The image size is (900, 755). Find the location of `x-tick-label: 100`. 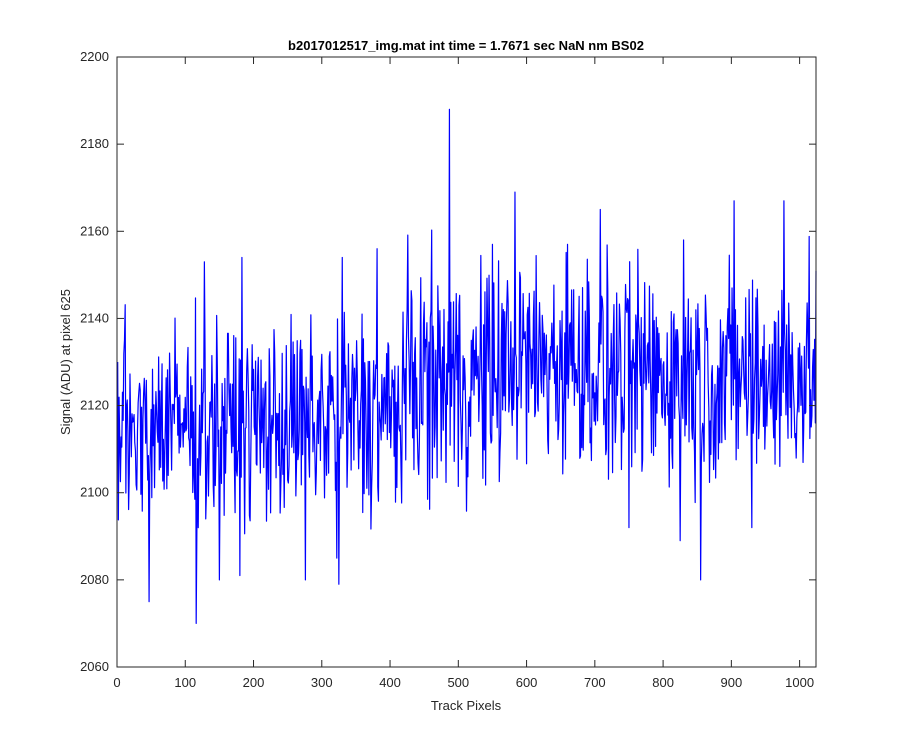

x-tick-label: 100 is located at coordinates (185, 682).